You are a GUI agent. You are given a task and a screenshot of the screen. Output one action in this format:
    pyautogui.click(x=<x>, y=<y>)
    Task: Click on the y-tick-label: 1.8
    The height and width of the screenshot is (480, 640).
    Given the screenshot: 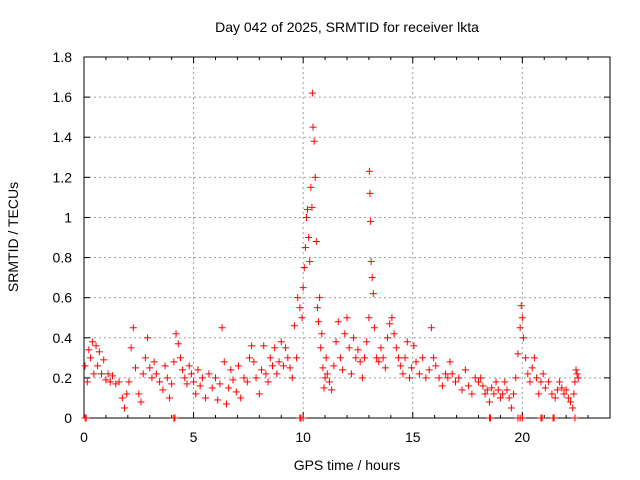 What is the action you would take?
    pyautogui.click(x=63, y=57)
    